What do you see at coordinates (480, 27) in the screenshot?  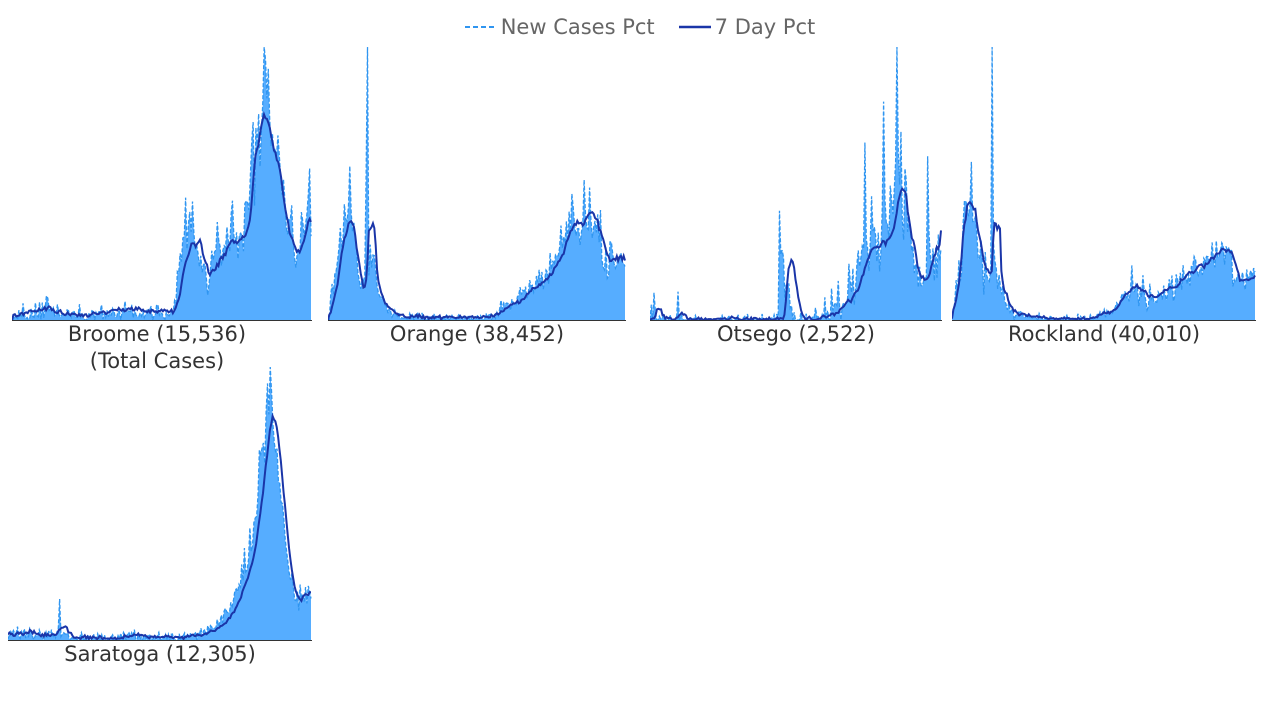 I see `dashed-line-swatch-icon` at bounding box center [480, 27].